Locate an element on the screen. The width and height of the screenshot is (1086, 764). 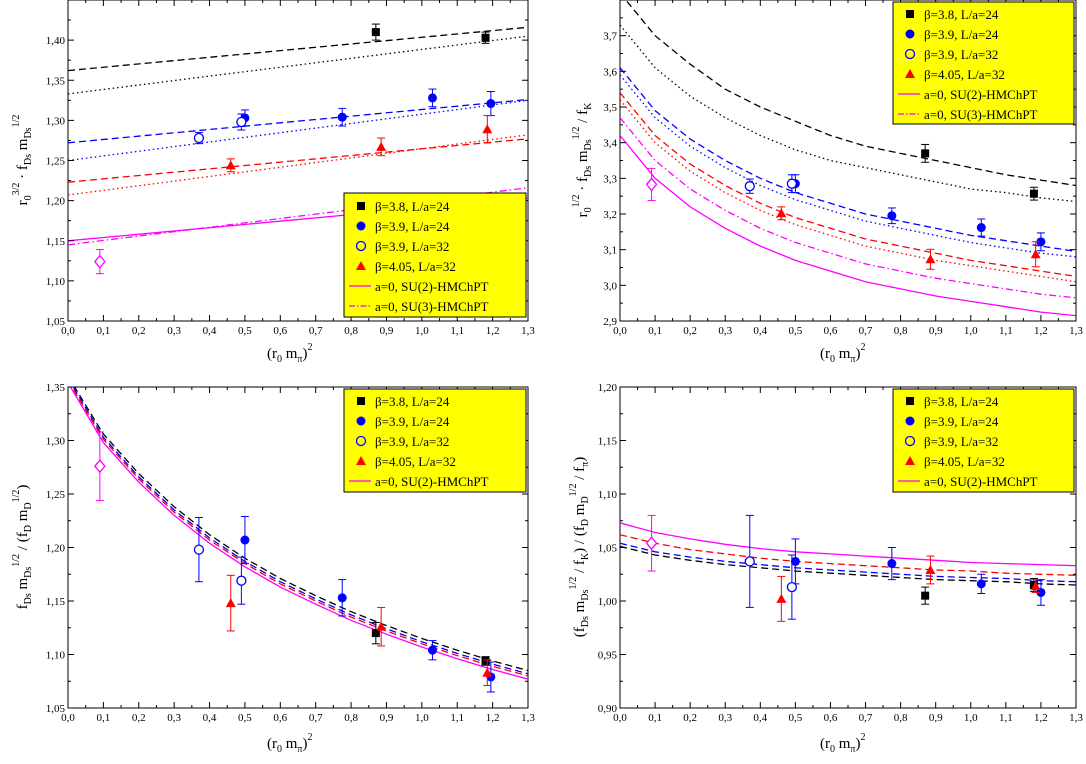
x-axis-label: (r0 mπ)2 is located at coordinates (842, 743).